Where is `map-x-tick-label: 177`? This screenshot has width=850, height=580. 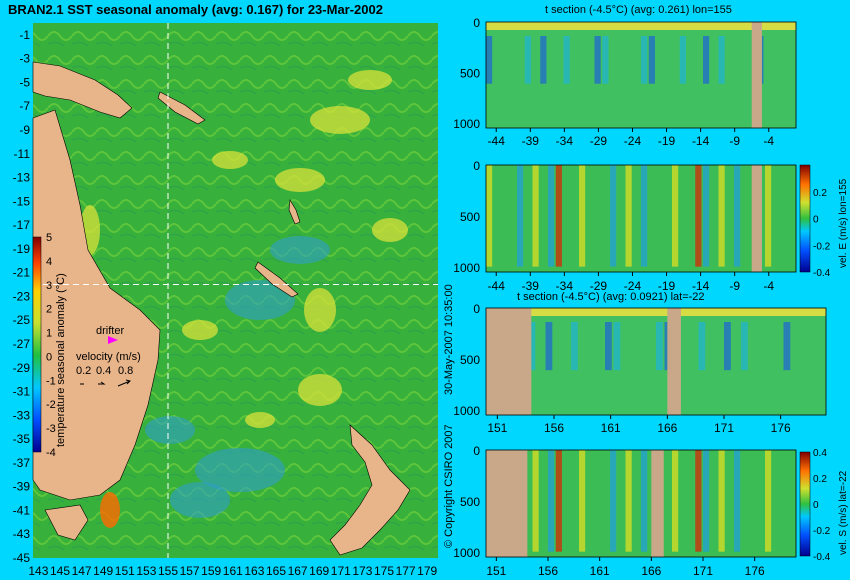 map-x-tick-label: 177 is located at coordinates (406, 571).